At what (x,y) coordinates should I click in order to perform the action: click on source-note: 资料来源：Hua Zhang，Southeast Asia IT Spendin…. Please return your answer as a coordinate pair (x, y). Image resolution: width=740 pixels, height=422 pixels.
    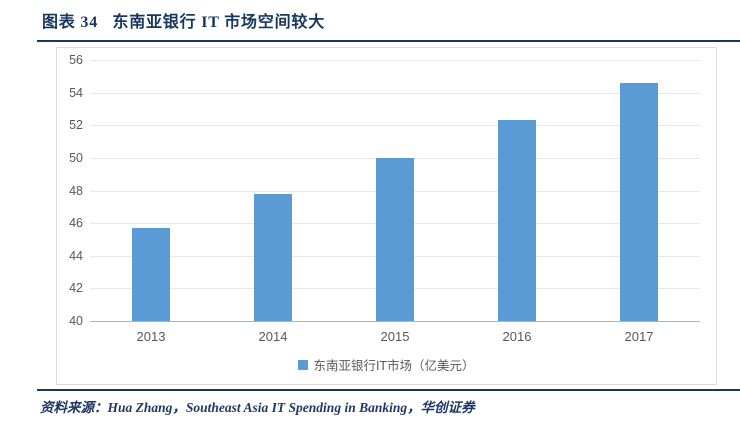
    Looking at the image, I should click on (257, 406).